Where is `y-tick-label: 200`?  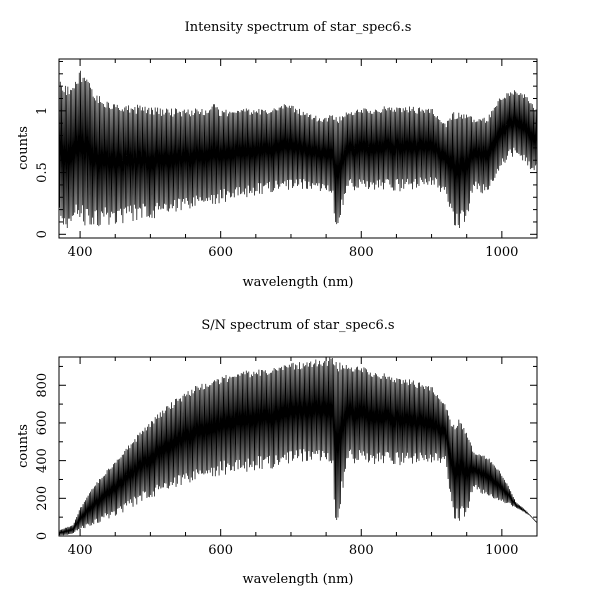
y-tick-label: 200 is located at coordinates (42, 498).